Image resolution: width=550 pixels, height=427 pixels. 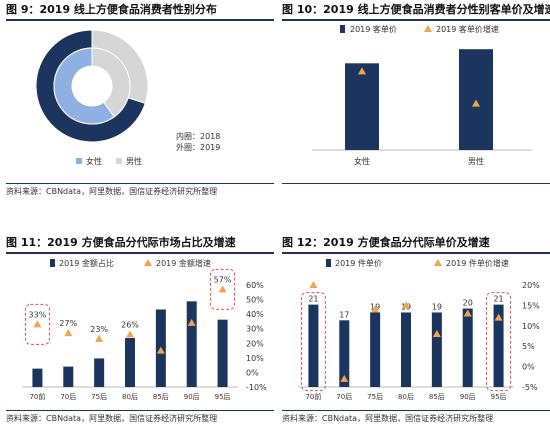 What do you see at coordinates (198, 147) in the screenshot?
I see `fig9-annotation-outer: 外圈：2019` at bounding box center [198, 147].